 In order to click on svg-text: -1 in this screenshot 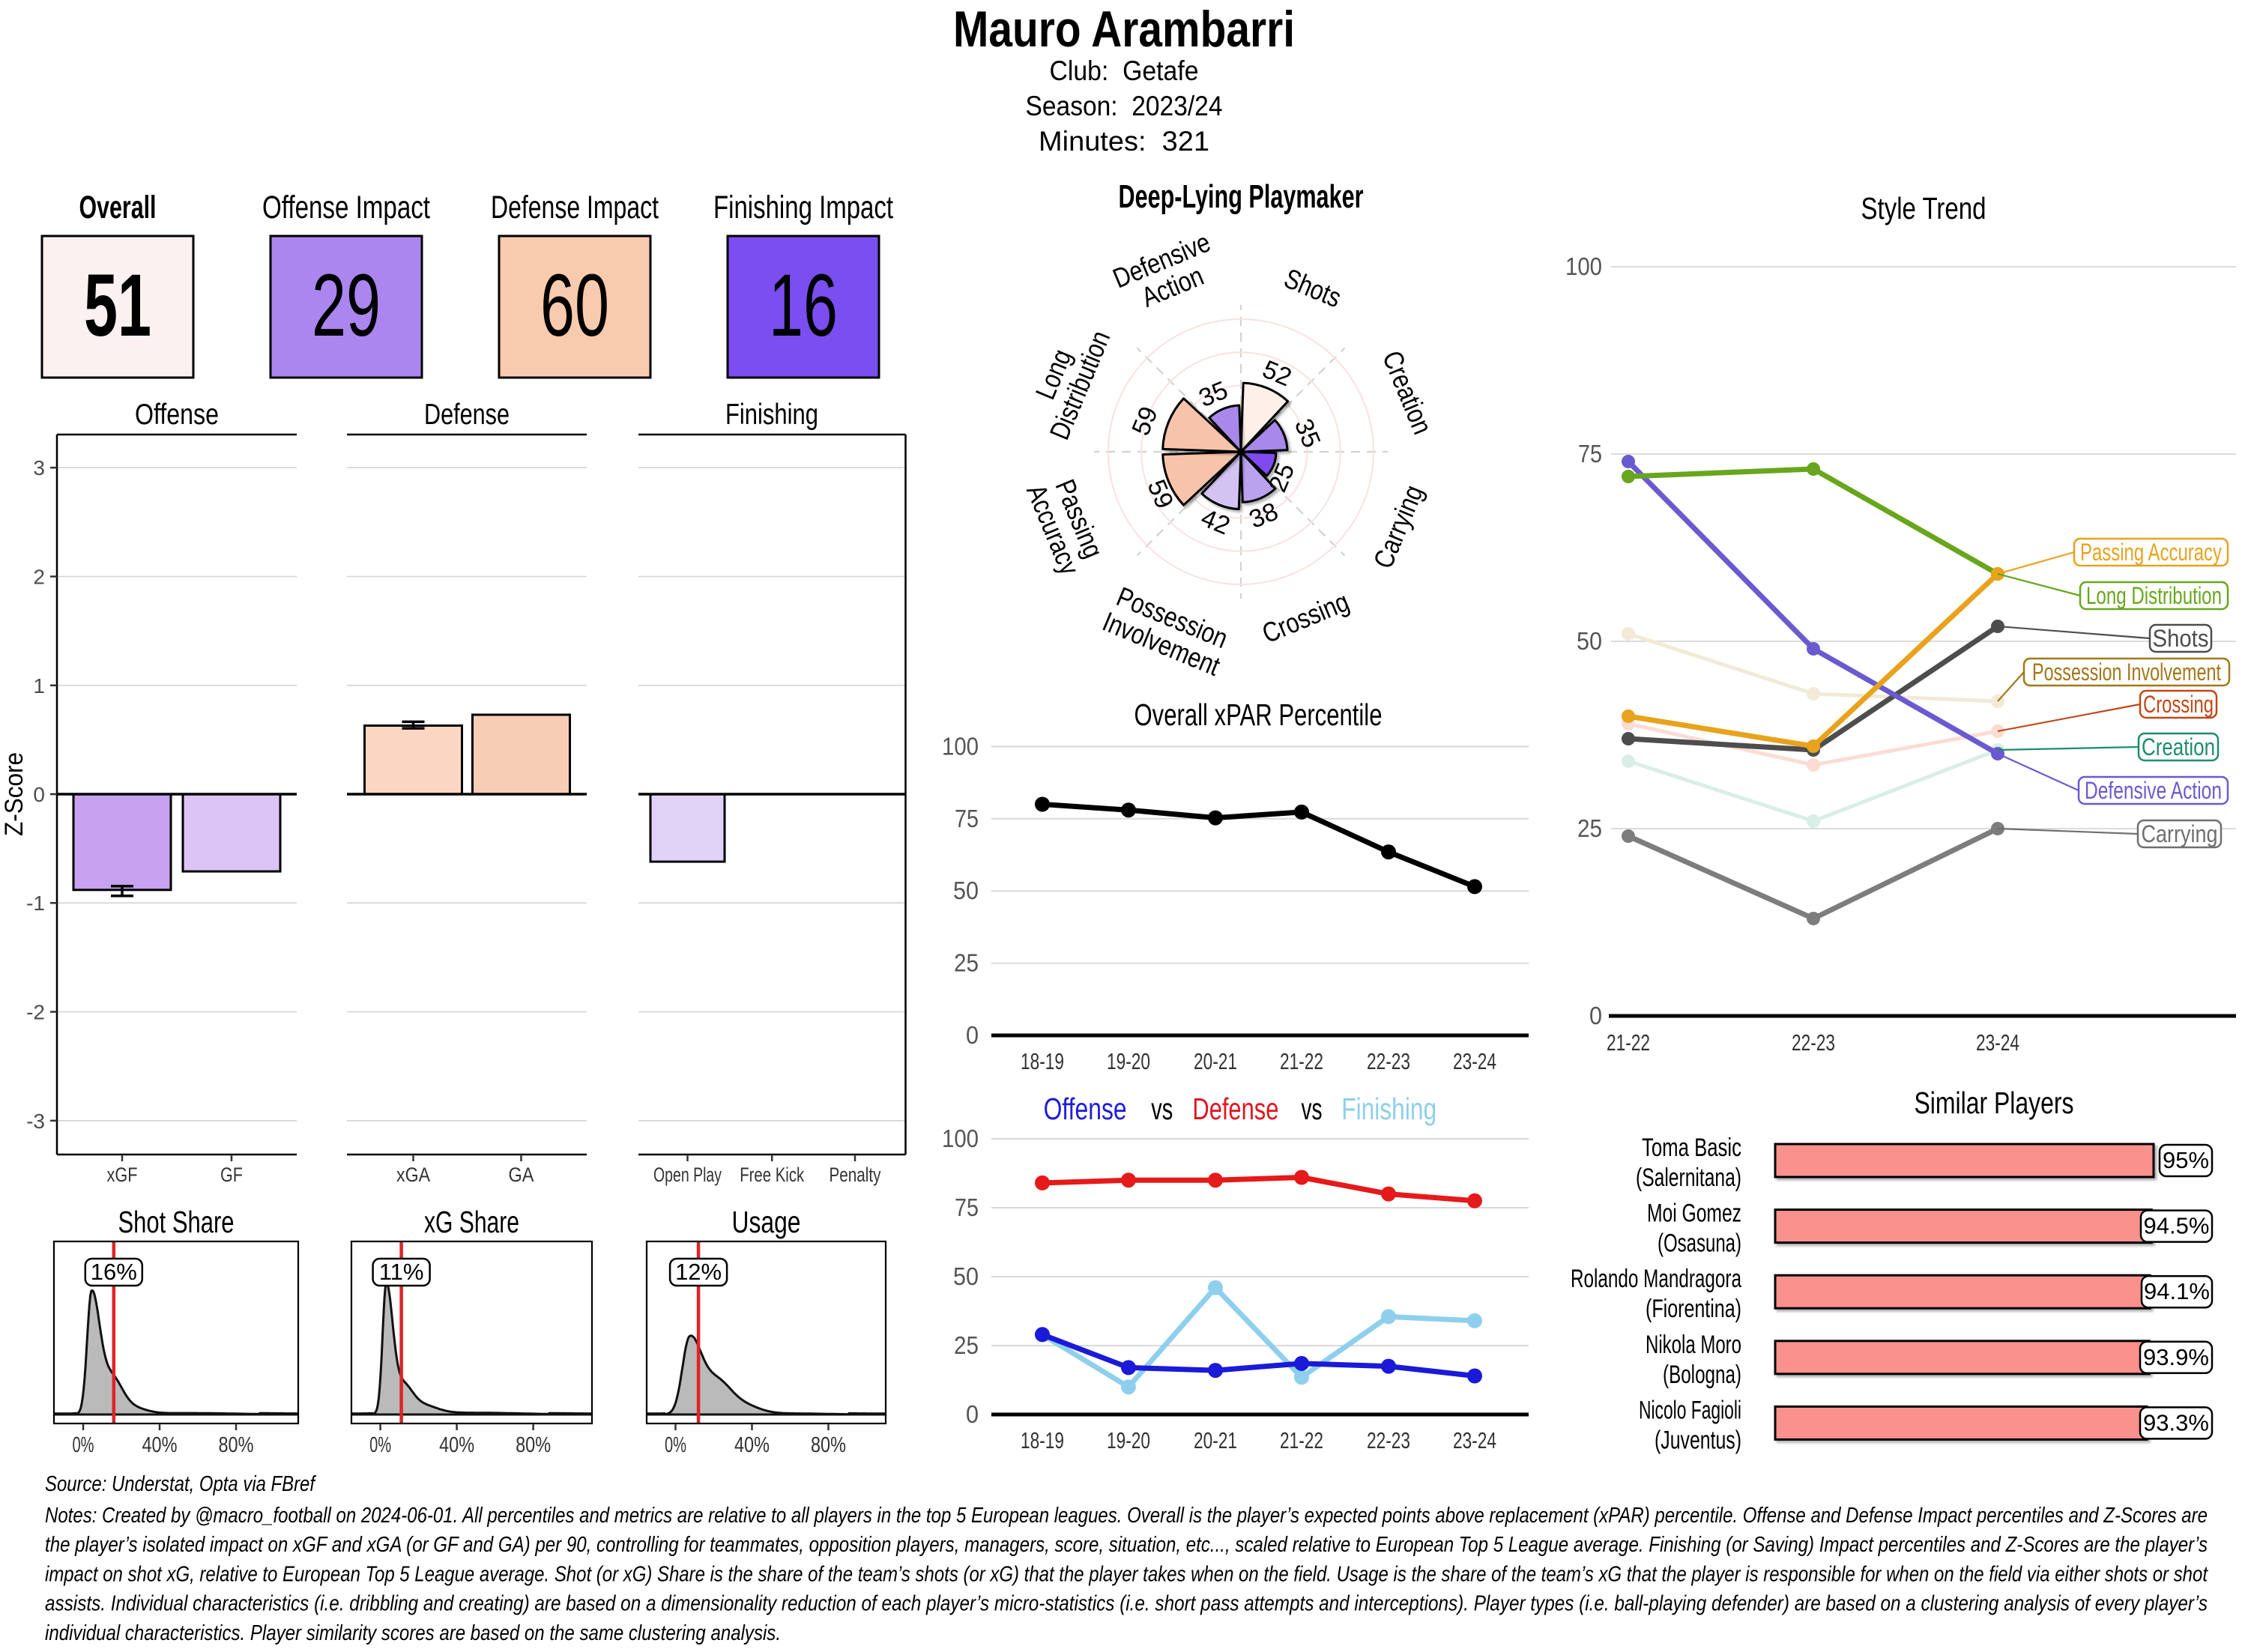, I will do `click(35, 904)`.